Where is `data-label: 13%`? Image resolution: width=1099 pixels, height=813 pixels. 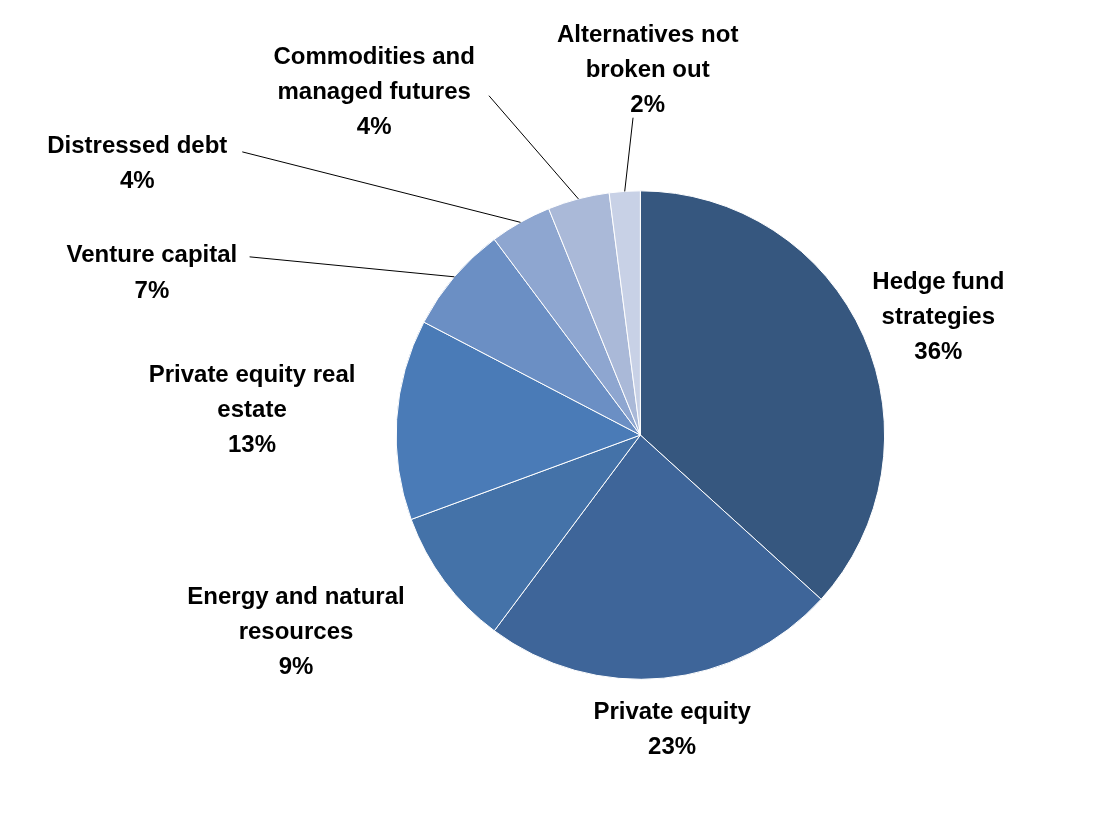
data-label: 13% is located at coordinates (252, 443).